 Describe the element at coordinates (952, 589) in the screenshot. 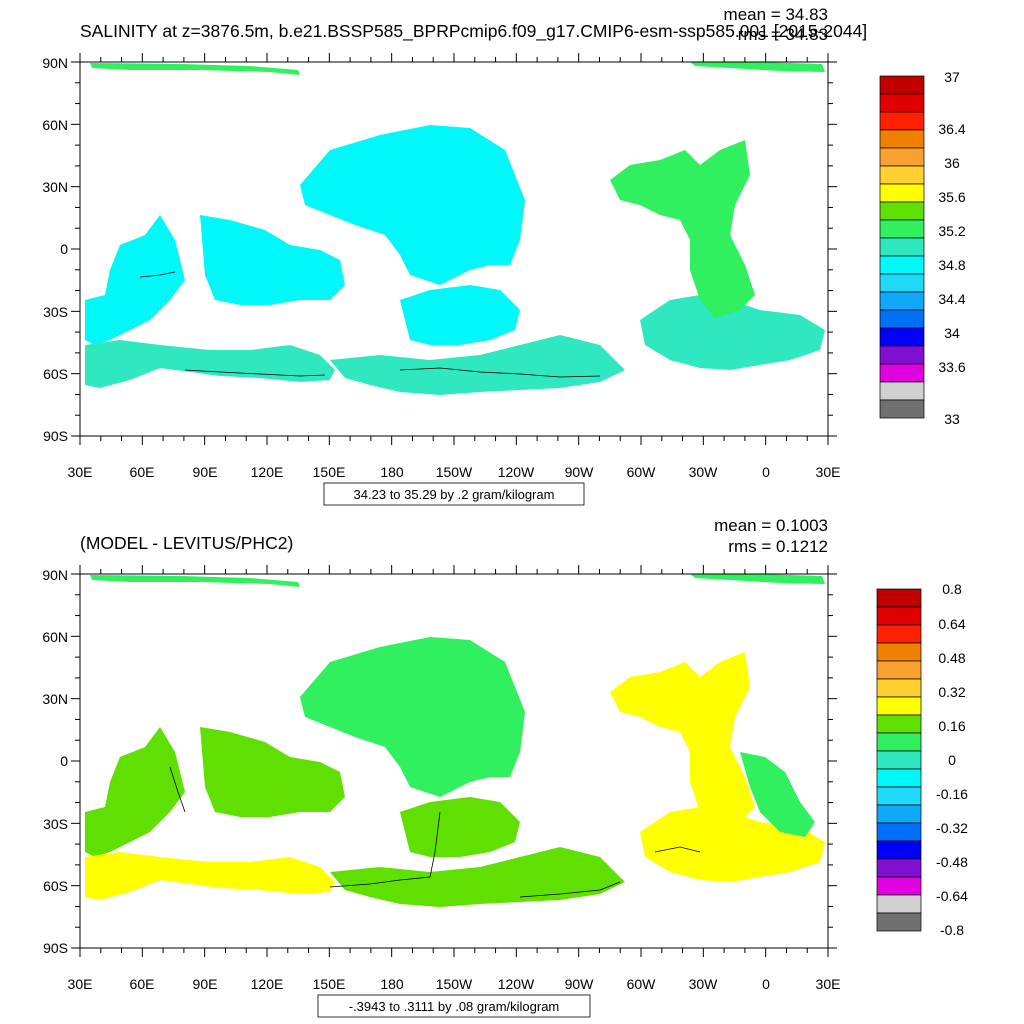

I see `colorbar-label: 0.8` at that location.